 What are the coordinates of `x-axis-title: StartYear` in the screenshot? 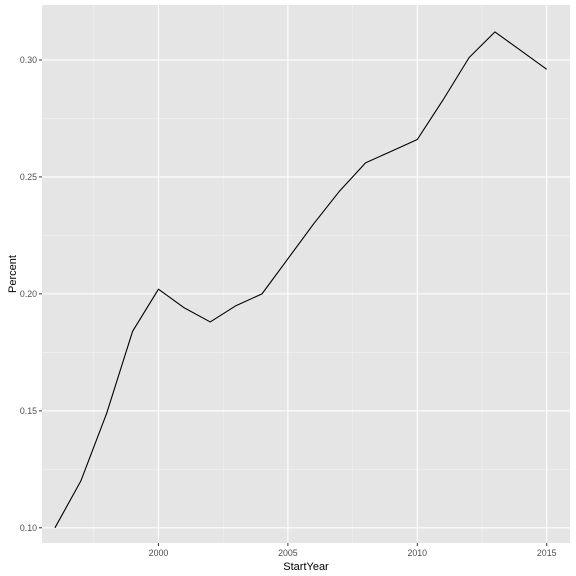 It's located at (306, 567).